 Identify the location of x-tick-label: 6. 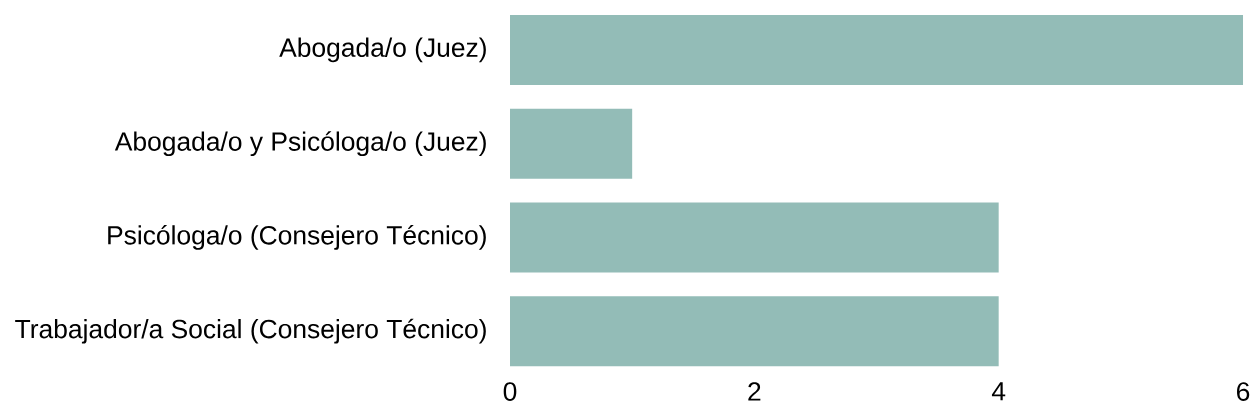
(1243, 391).